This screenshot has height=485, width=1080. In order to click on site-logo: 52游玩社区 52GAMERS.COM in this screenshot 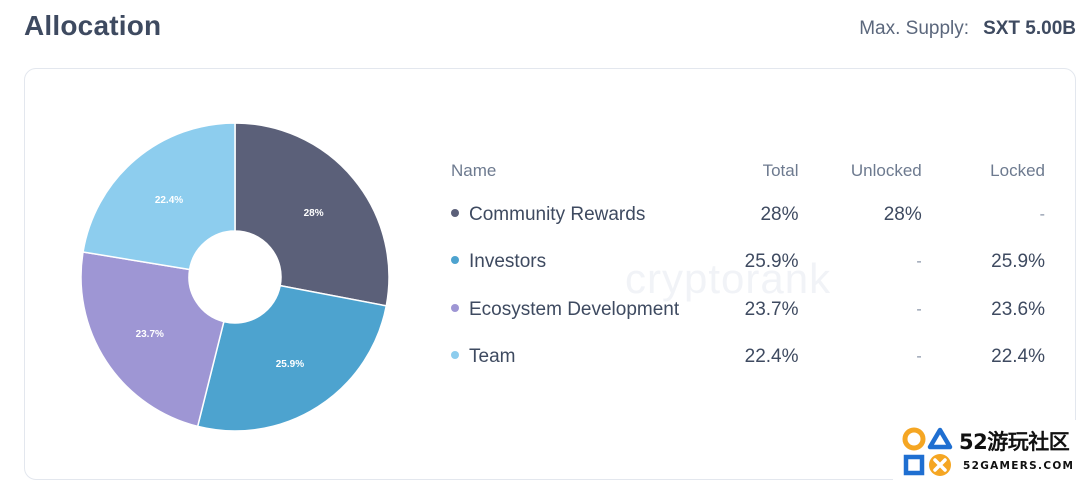, I will do `click(986, 452)`.